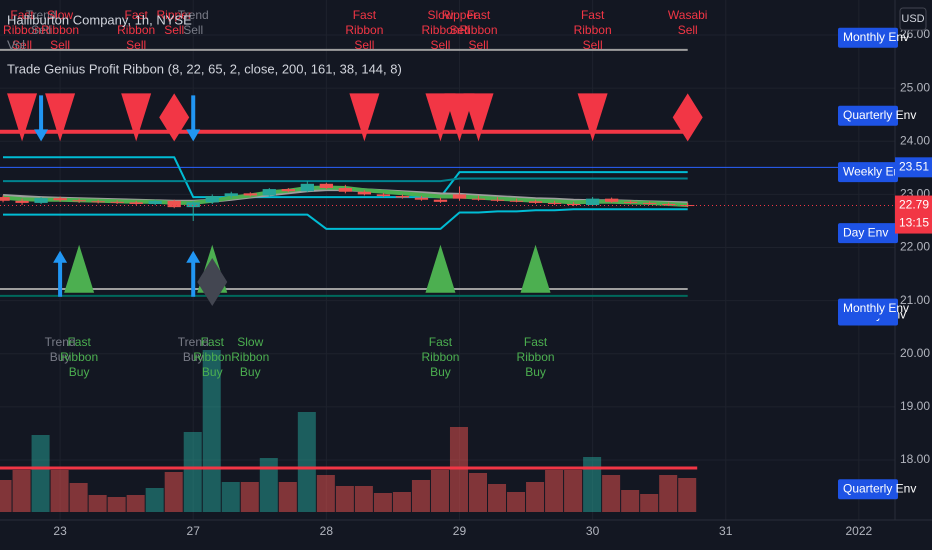 This screenshot has height=550, width=932. Describe the element at coordinates (60, 531) in the screenshot. I see `x-tick-label: 23` at that location.